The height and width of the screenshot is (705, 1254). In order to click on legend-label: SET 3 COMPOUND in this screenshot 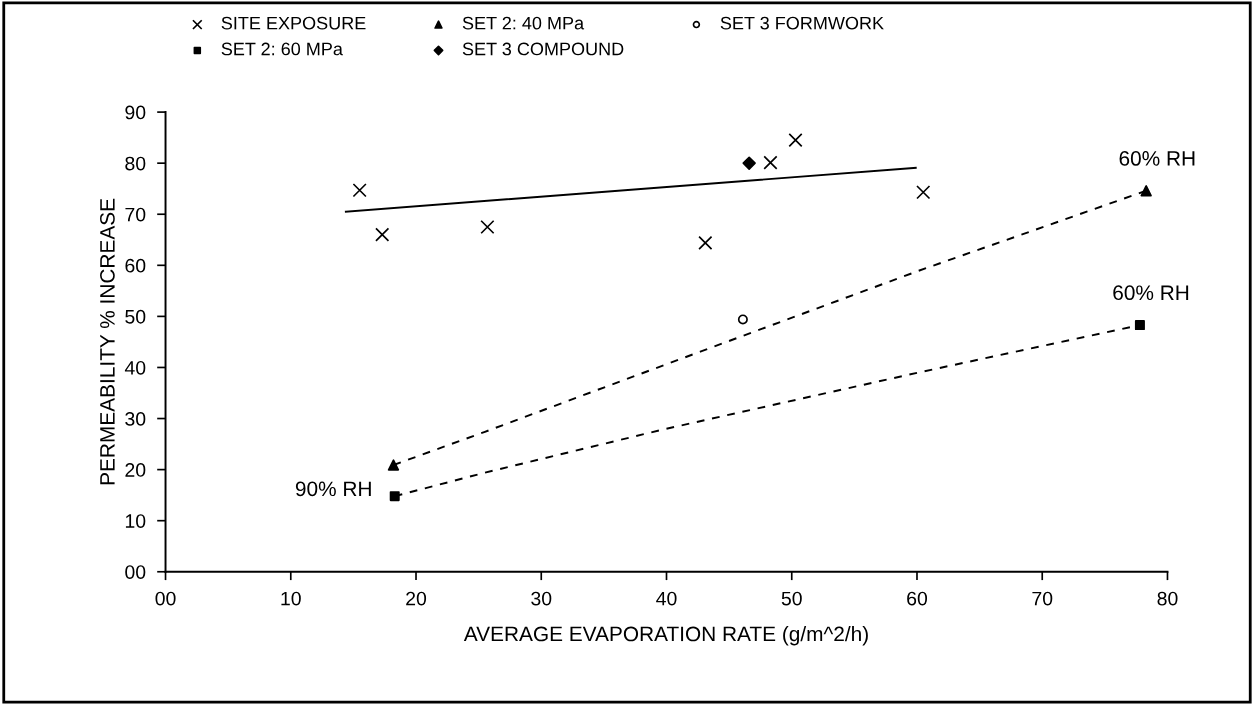, I will do `click(543, 49)`.